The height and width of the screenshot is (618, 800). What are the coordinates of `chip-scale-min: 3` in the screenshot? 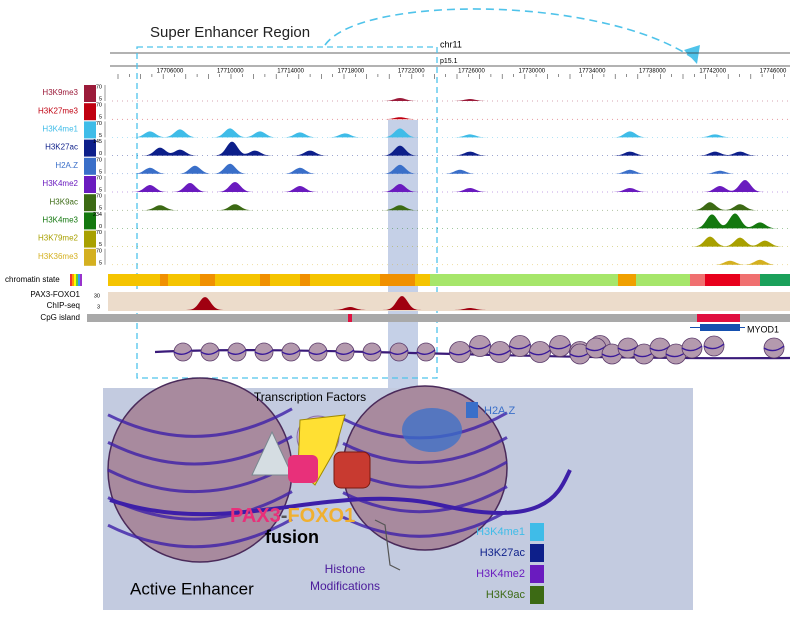 It's located at (98, 307).